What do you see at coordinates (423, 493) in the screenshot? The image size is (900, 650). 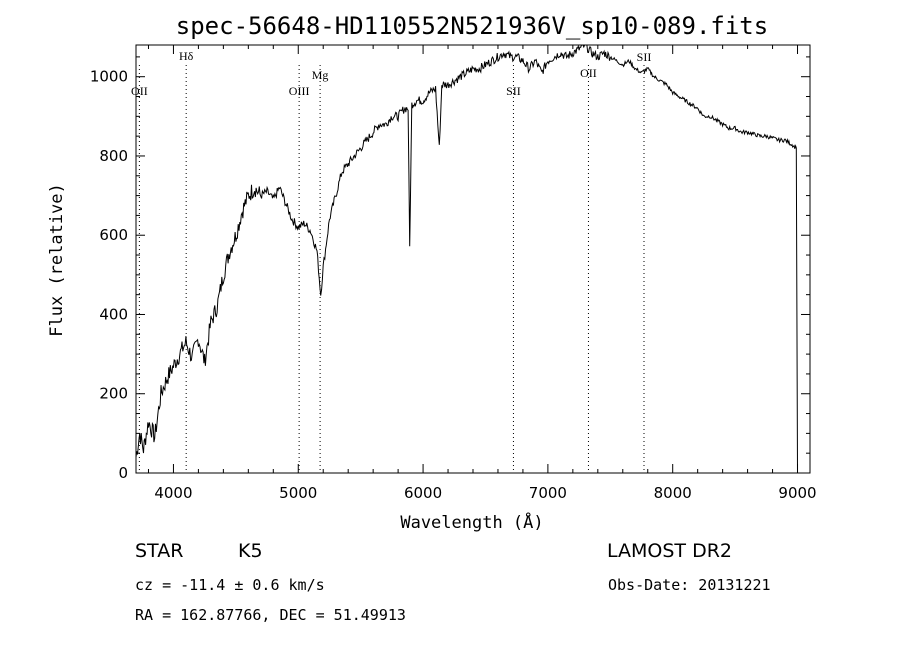 I see `x-tick-label: 6000` at bounding box center [423, 493].